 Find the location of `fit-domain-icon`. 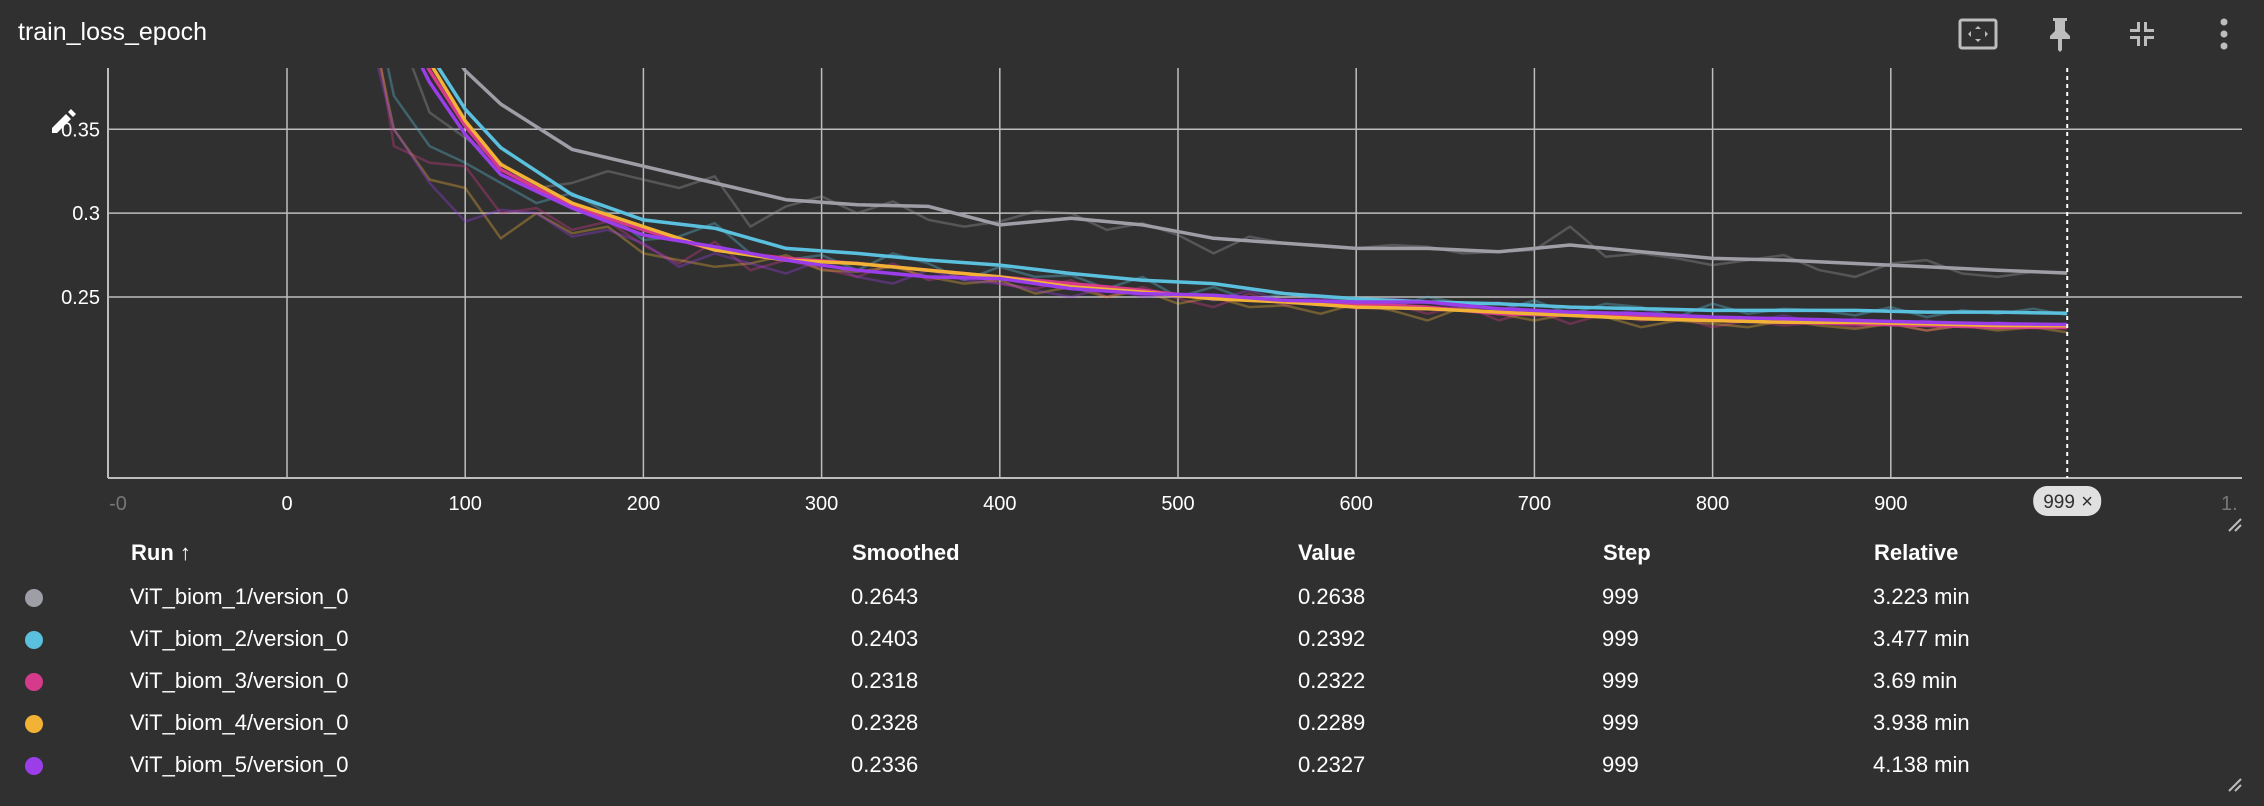

fit-domain-icon is located at coordinates (1978, 34).